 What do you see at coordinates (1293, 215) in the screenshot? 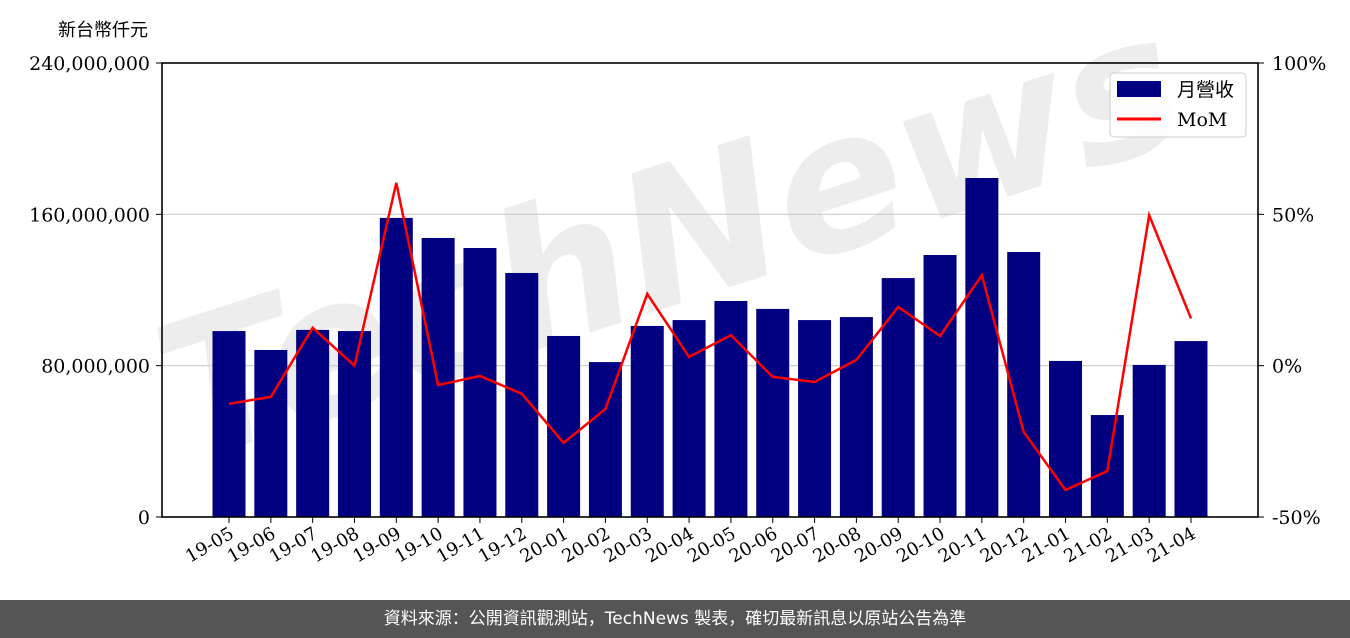
I see `right-tick-label: 50%` at bounding box center [1293, 215].